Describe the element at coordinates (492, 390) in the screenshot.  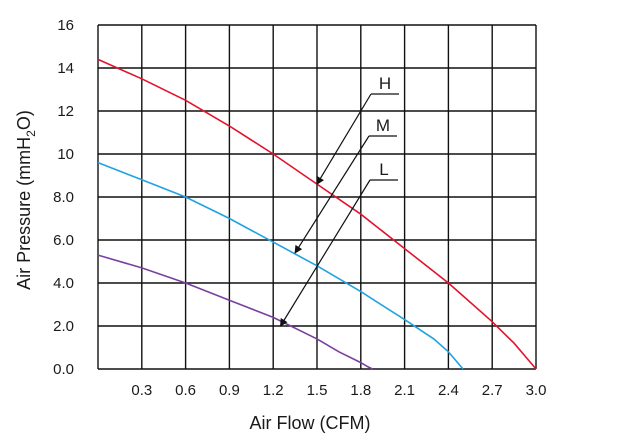
I see `x-tick-label: 2.7` at that location.